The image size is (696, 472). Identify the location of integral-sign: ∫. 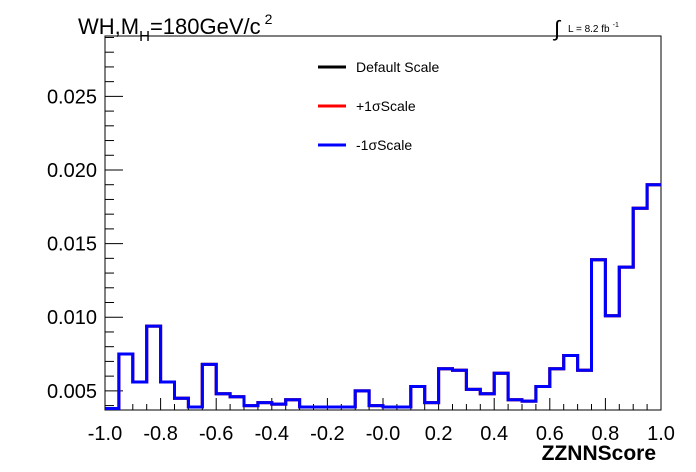
(557, 28).